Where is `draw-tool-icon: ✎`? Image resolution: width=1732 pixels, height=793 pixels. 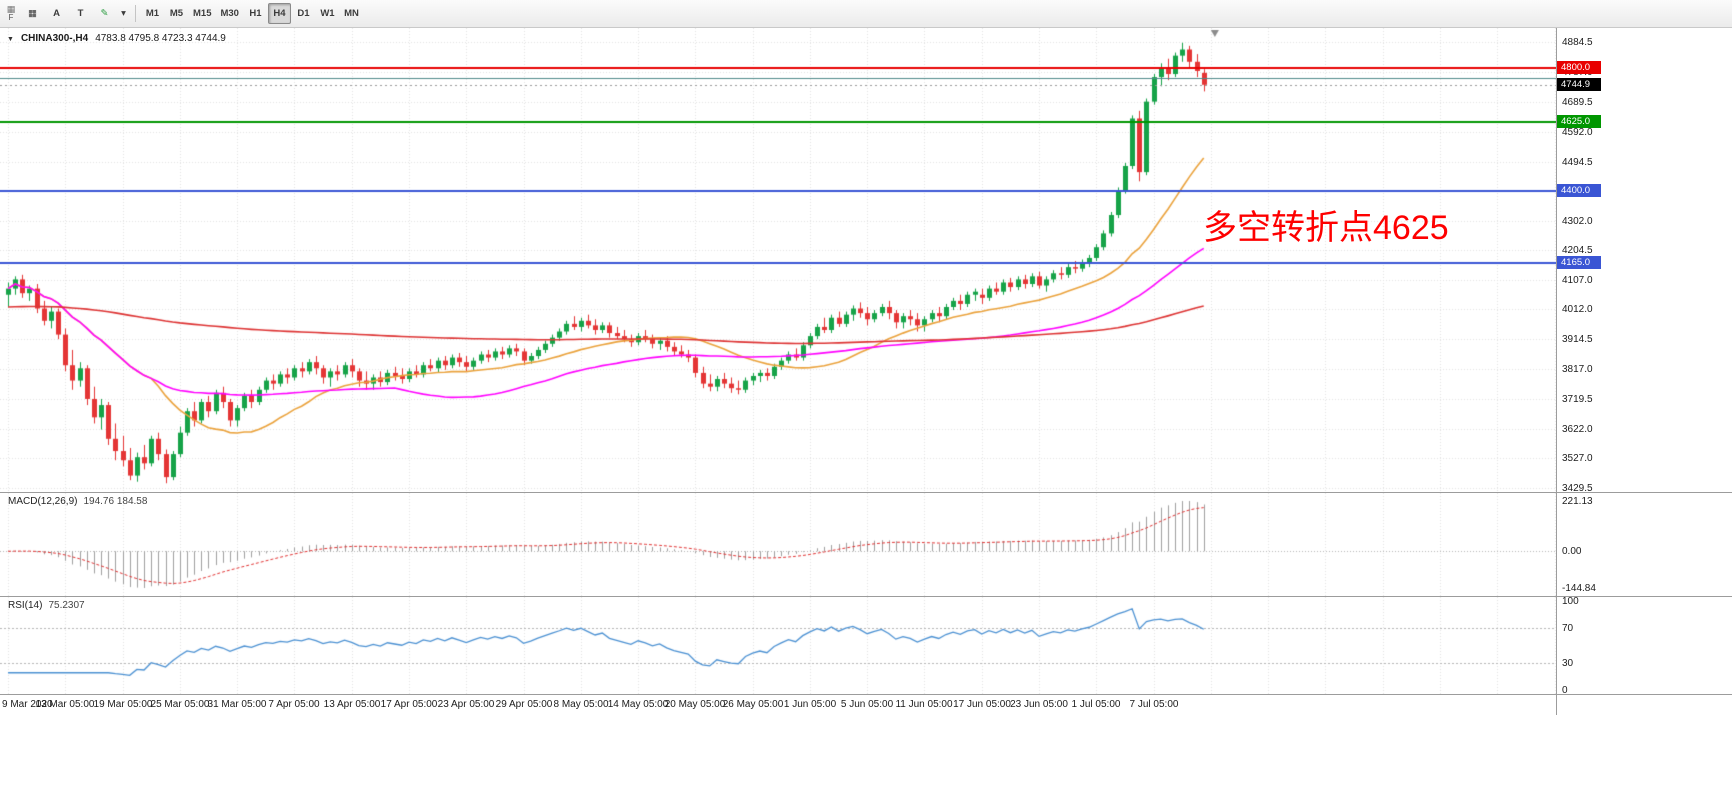 draw-tool-icon: ✎ is located at coordinates (104, 13).